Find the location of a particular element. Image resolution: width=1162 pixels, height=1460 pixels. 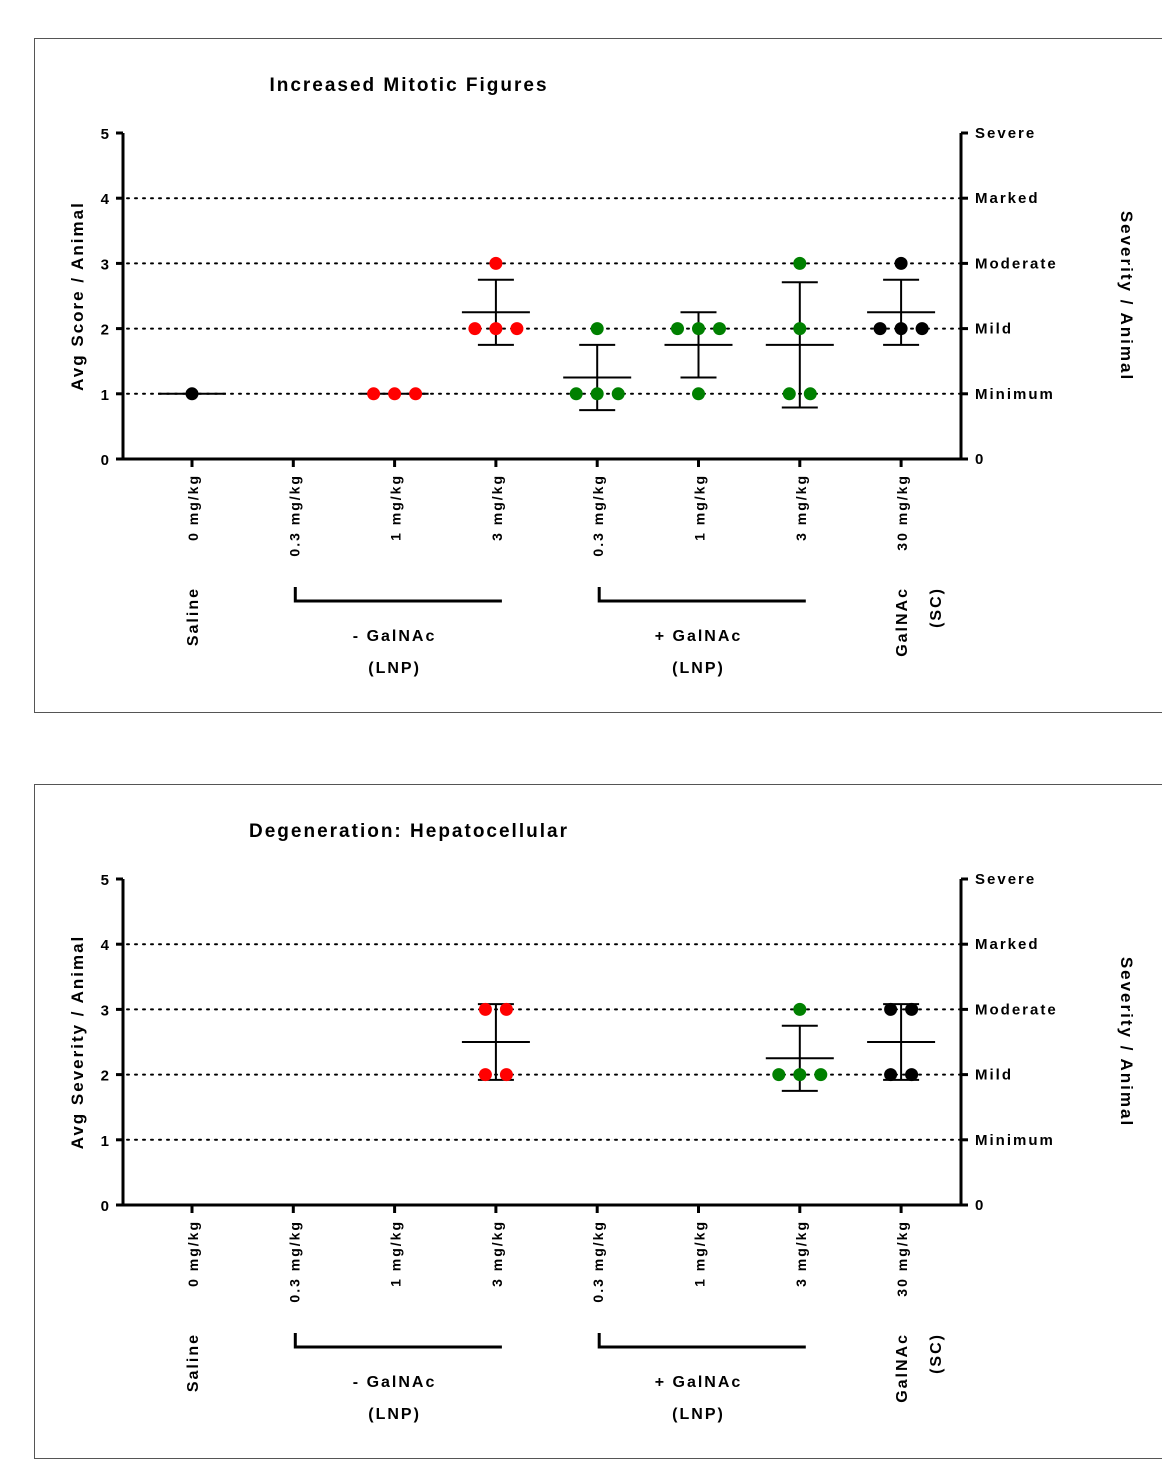

chart-title: Degeneration: Hepatocellular is located at coordinates (409, 831).